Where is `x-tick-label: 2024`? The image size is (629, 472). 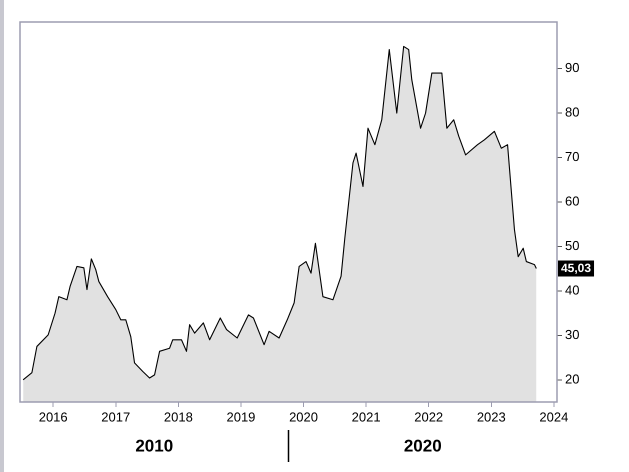
x-tick-label: 2024 is located at coordinates (553, 416).